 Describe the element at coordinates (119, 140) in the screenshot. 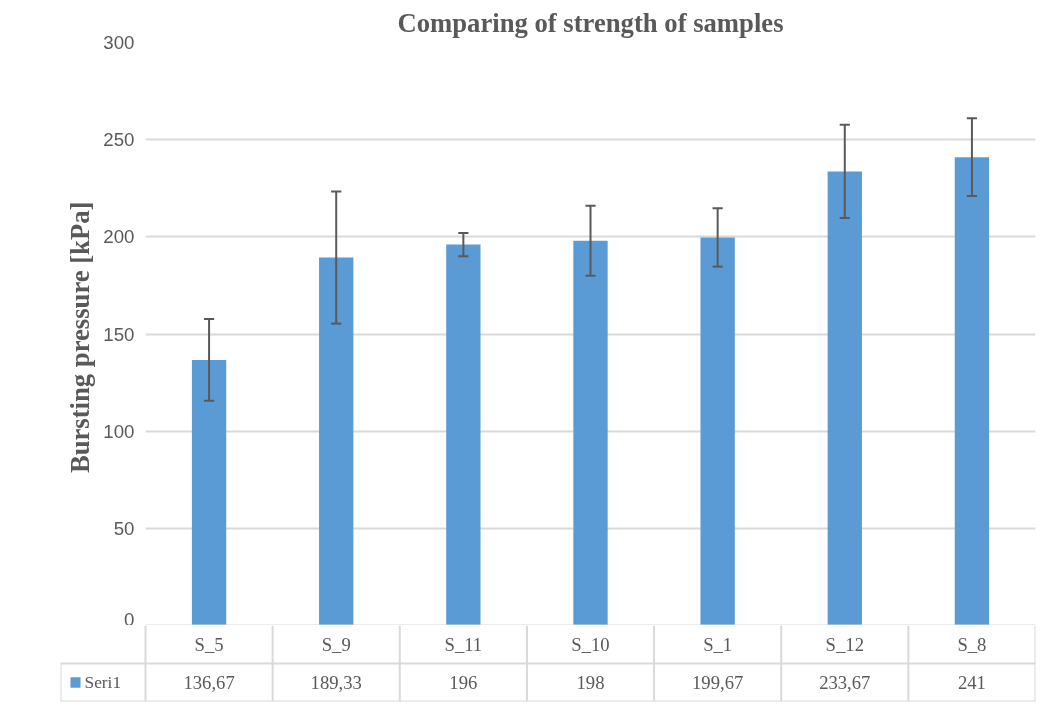

I see `y-tick-label: 250` at that location.